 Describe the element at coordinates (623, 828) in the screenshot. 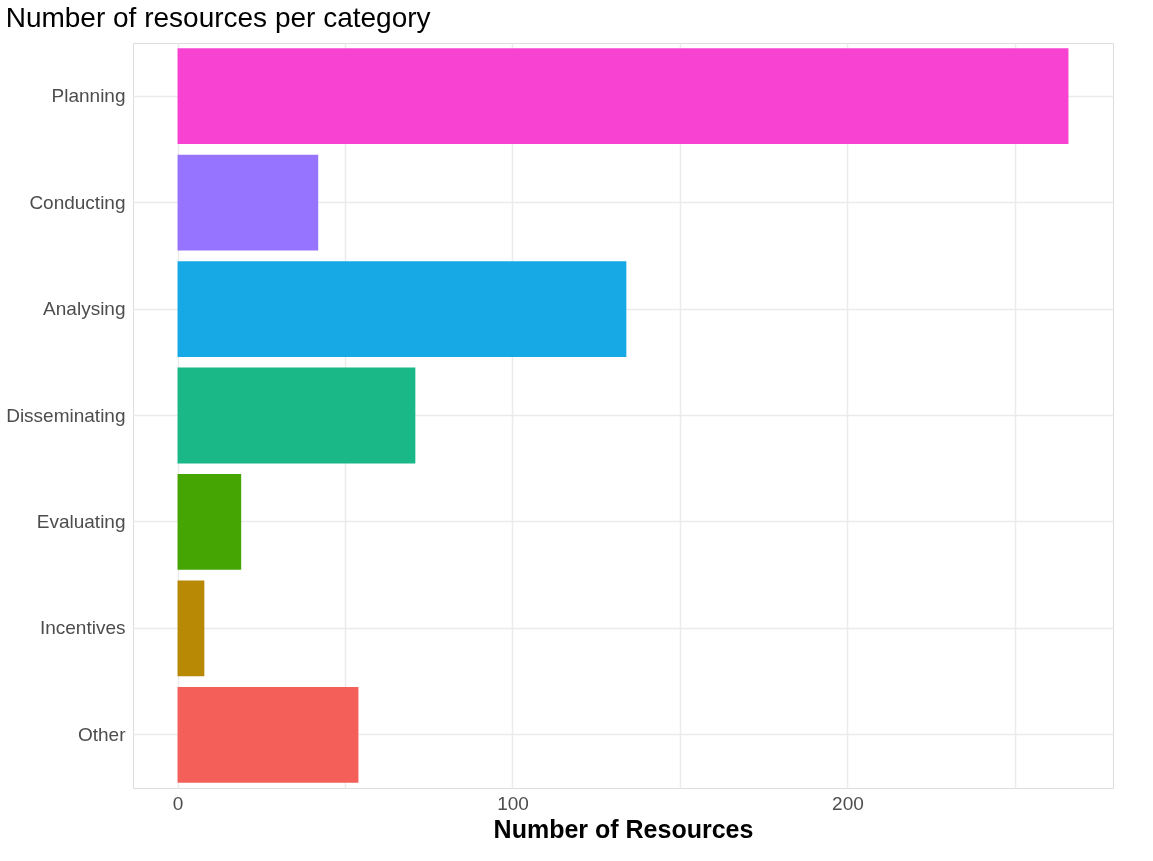

I see `x-axis-title: Number of Resources` at that location.